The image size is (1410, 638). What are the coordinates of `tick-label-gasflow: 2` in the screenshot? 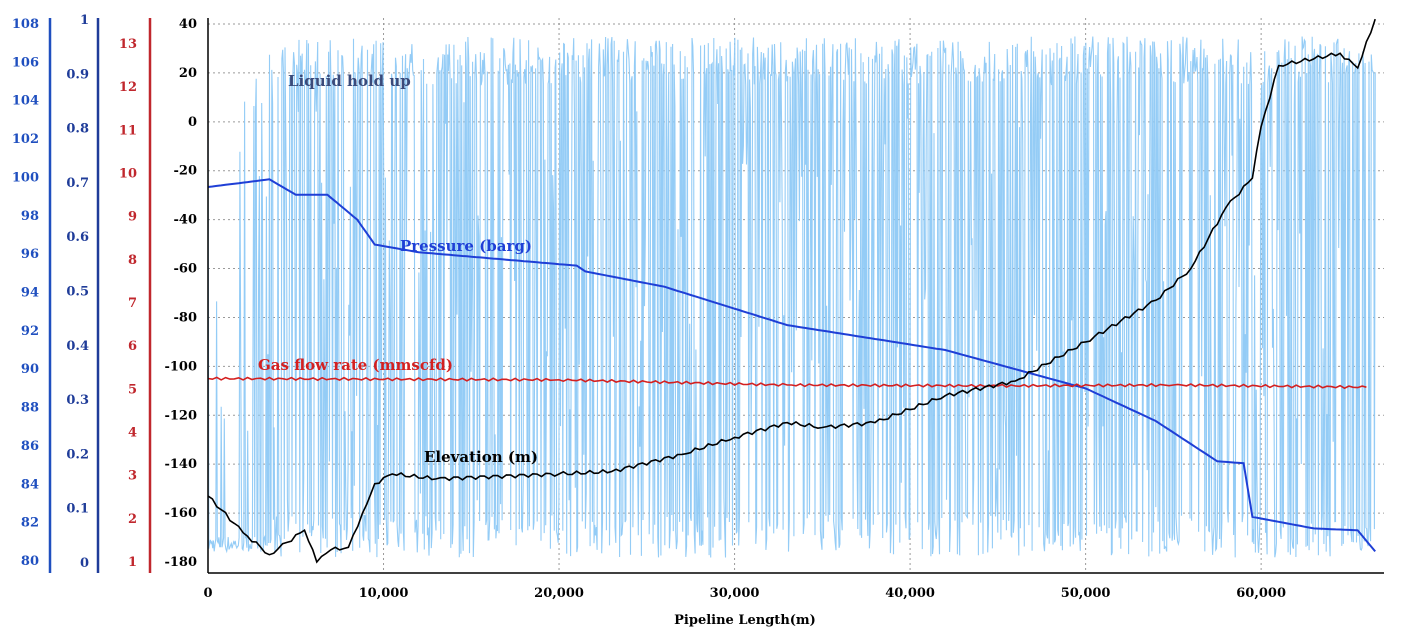 It's located at (132, 519).